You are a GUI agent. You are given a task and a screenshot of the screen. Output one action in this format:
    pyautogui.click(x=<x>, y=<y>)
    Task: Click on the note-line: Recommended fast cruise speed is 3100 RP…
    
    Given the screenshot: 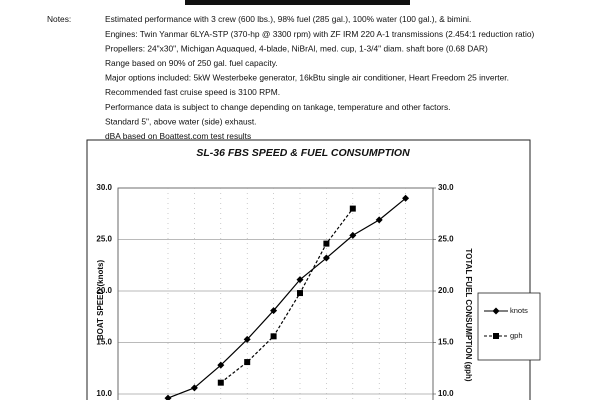 What is the action you would take?
    pyautogui.click(x=192, y=92)
    